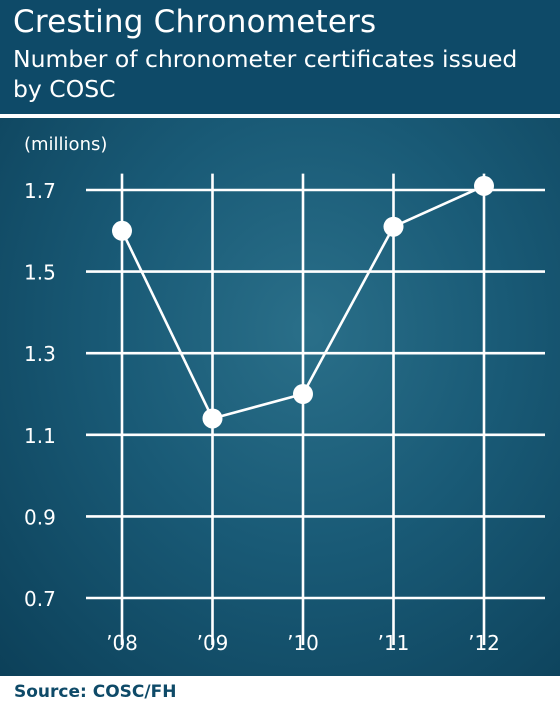 The height and width of the screenshot is (712, 560). Describe the element at coordinates (40, 354) in the screenshot. I see `y-tick-label: 1.3` at that location.